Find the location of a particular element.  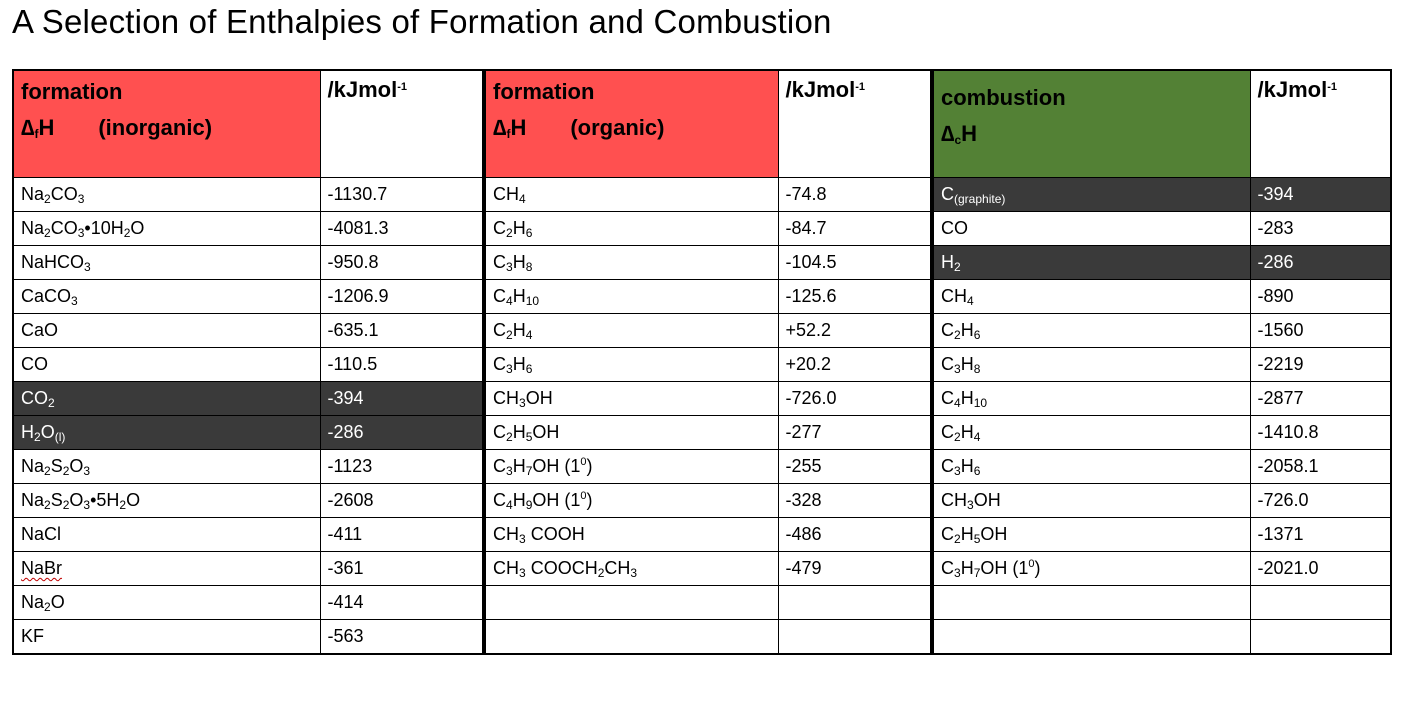

value-cell-inorganic: -563 is located at coordinates (402, 637).